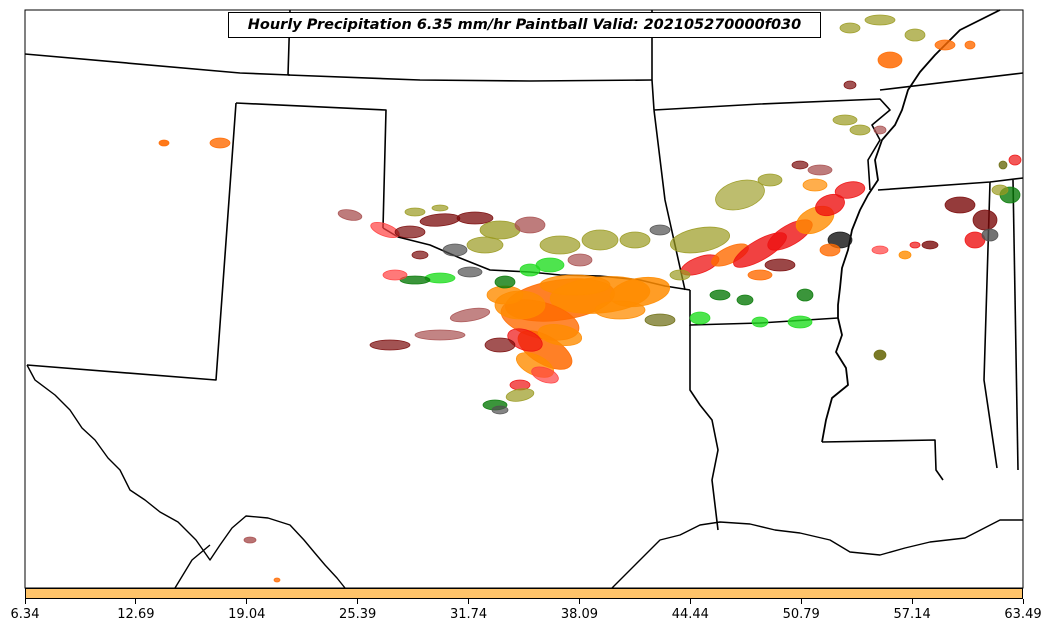 The image size is (1053, 633). What do you see at coordinates (772, 144) in the screenshot?
I see `border-missouri-south` at bounding box center [772, 144].